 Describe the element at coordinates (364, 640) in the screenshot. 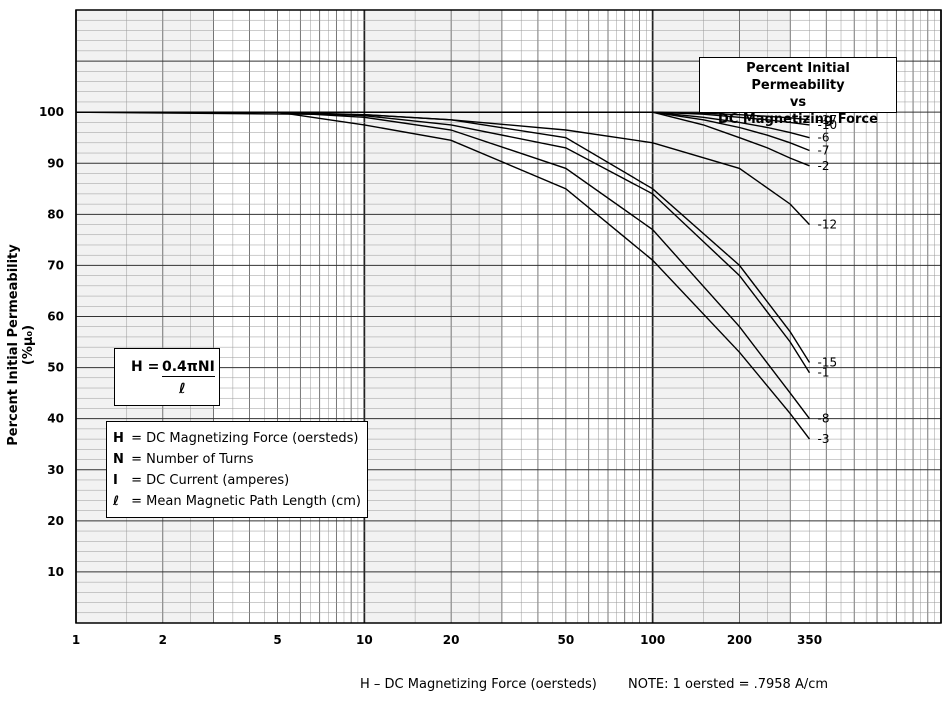

I see `x-tick-label: 10` at that location.